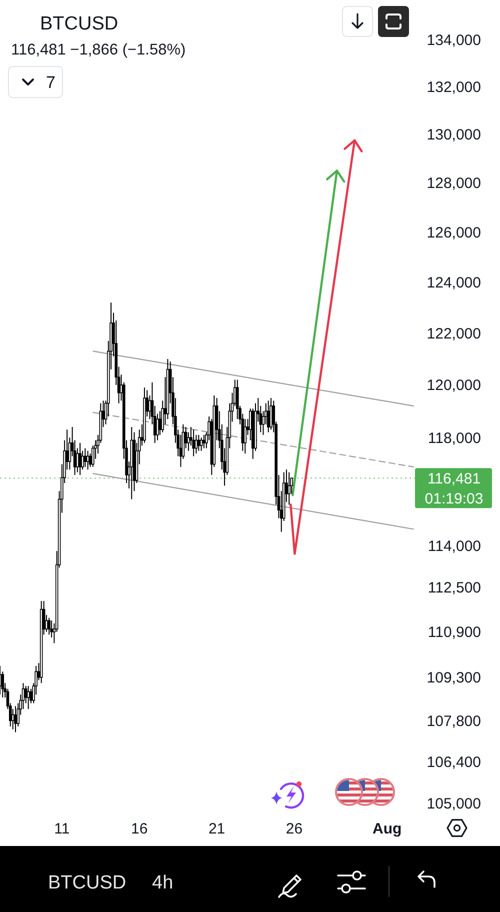 This screenshot has width=500, height=912. Describe the element at coordinates (453, 283) in the screenshot. I see `y-tick-label: 124,000` at that location.